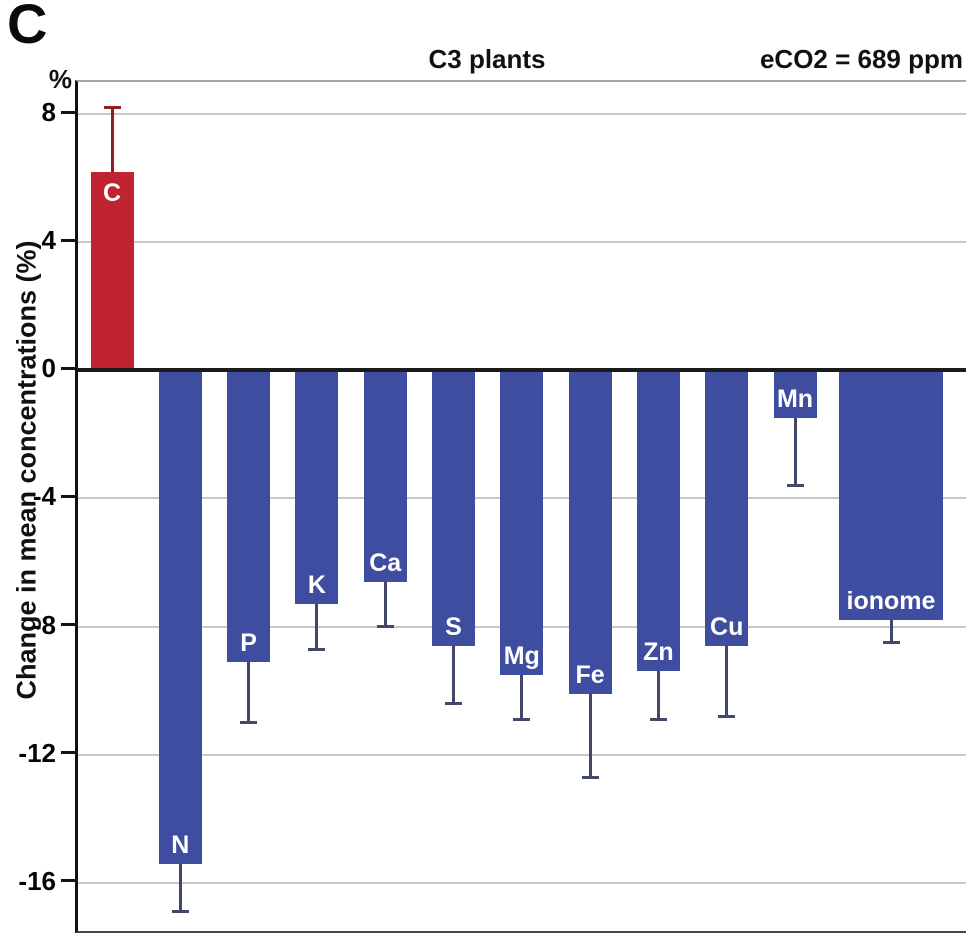  What do you see at coordinates (44, 624) in the screenshot?
I see `y-tick-label--8: -8` at bounding box center [44, 624].